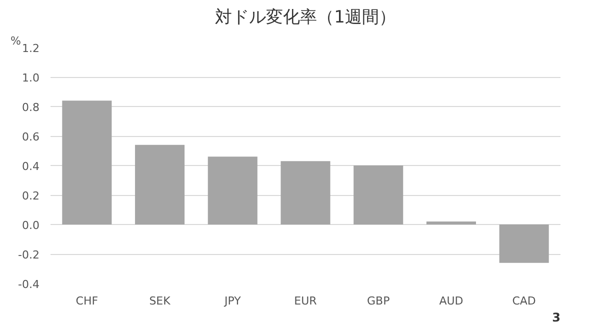  What do you see at coordinates (31, 78) in the screenshot?
I see `y-tick-label: 1.0` at bounding box center [31, 78].